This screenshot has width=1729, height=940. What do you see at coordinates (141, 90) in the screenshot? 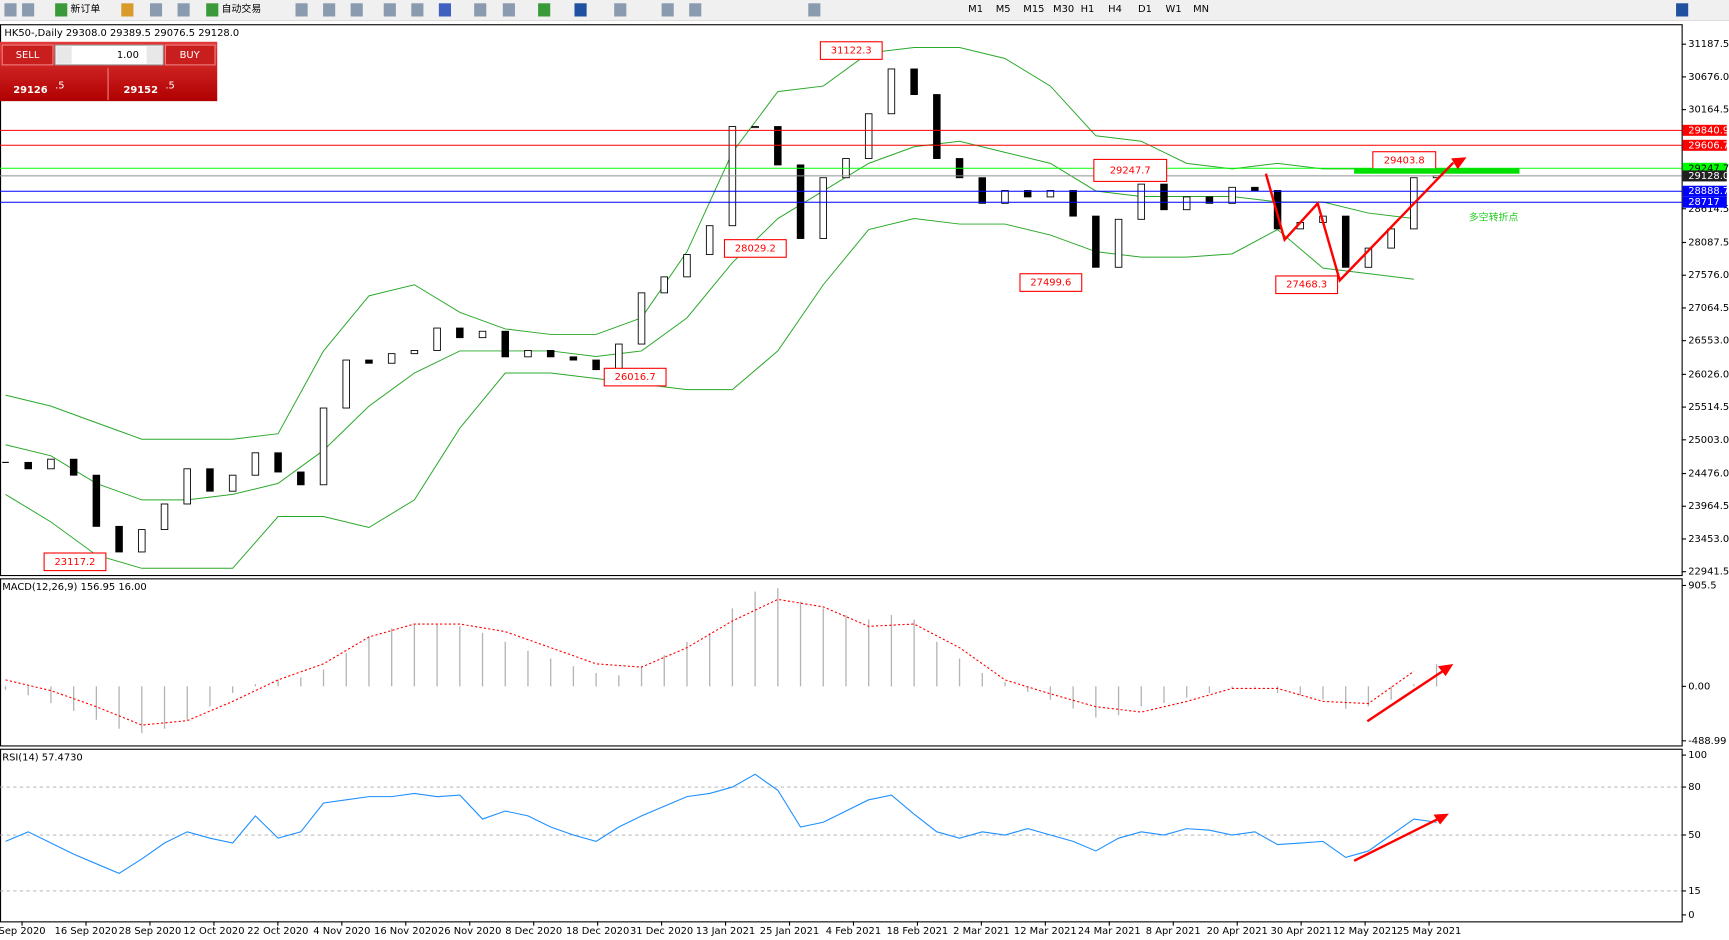
I see `buy-price: 29152` at bounding box center [141, 90].